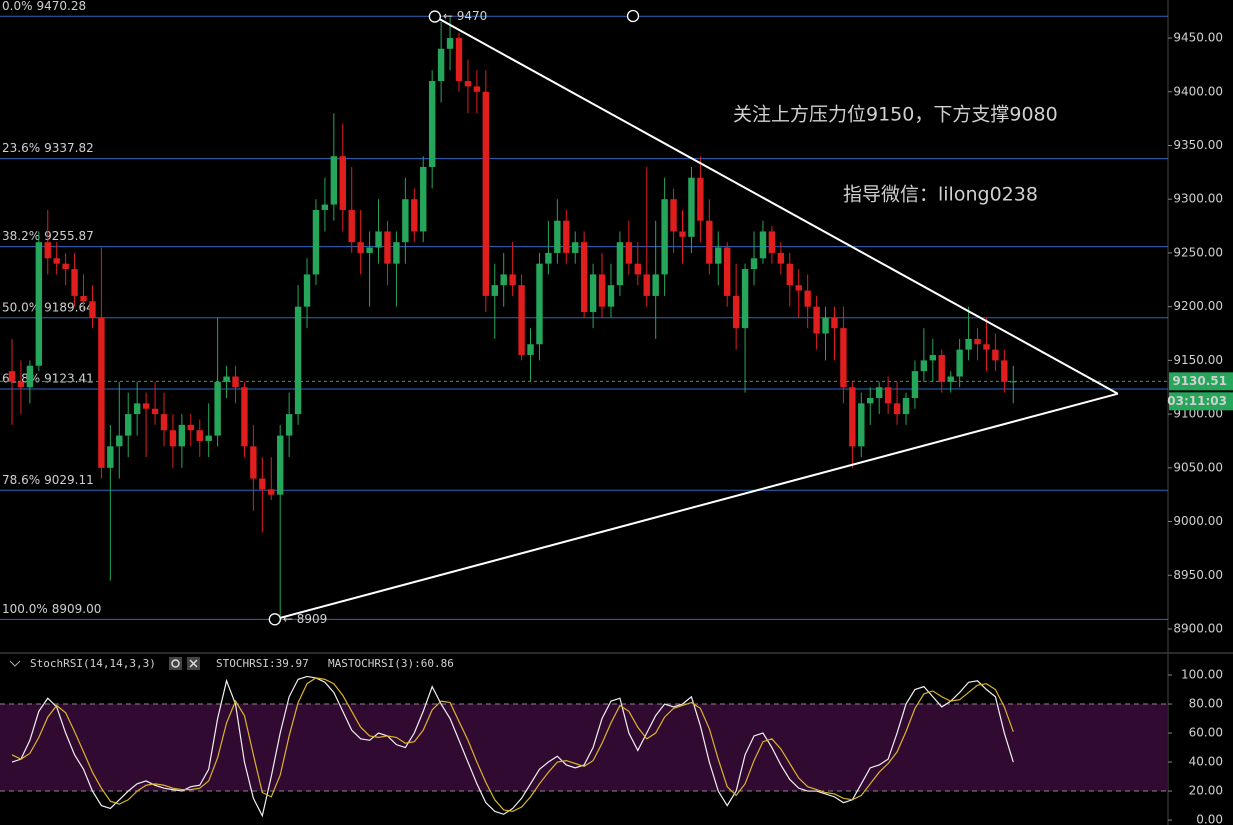  Describe the element at coordinates (1198, 467) in the screenshot. I see `y-tick-label: 9050.00` at that location.